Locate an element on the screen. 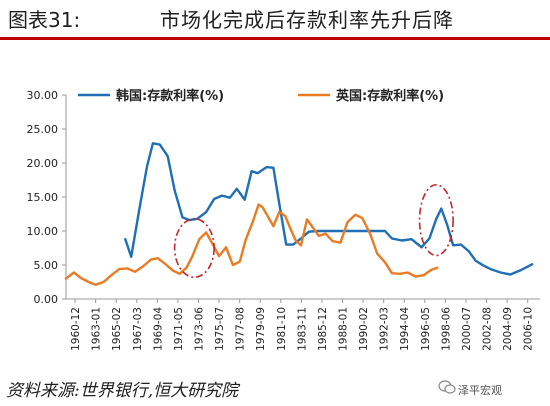  y-tick-label: 20.00 is located at coordinates (43, 163).